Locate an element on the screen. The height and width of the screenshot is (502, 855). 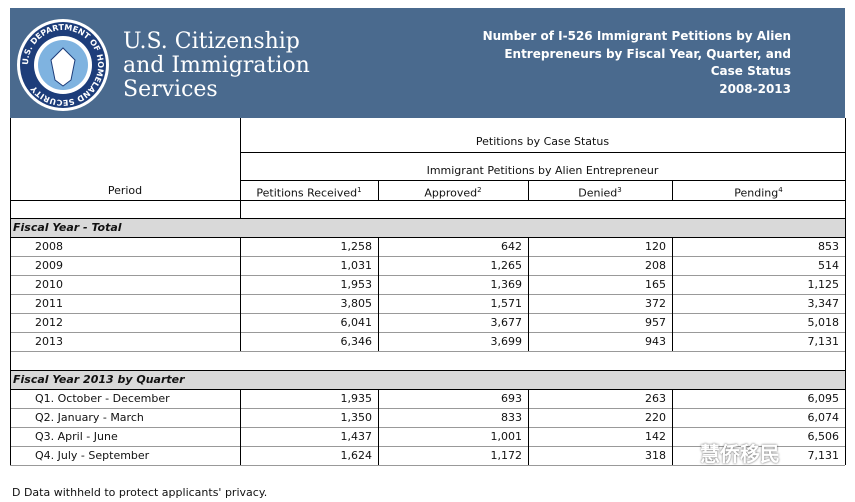
cell: 6,506 is located at coordinates (823, 436).